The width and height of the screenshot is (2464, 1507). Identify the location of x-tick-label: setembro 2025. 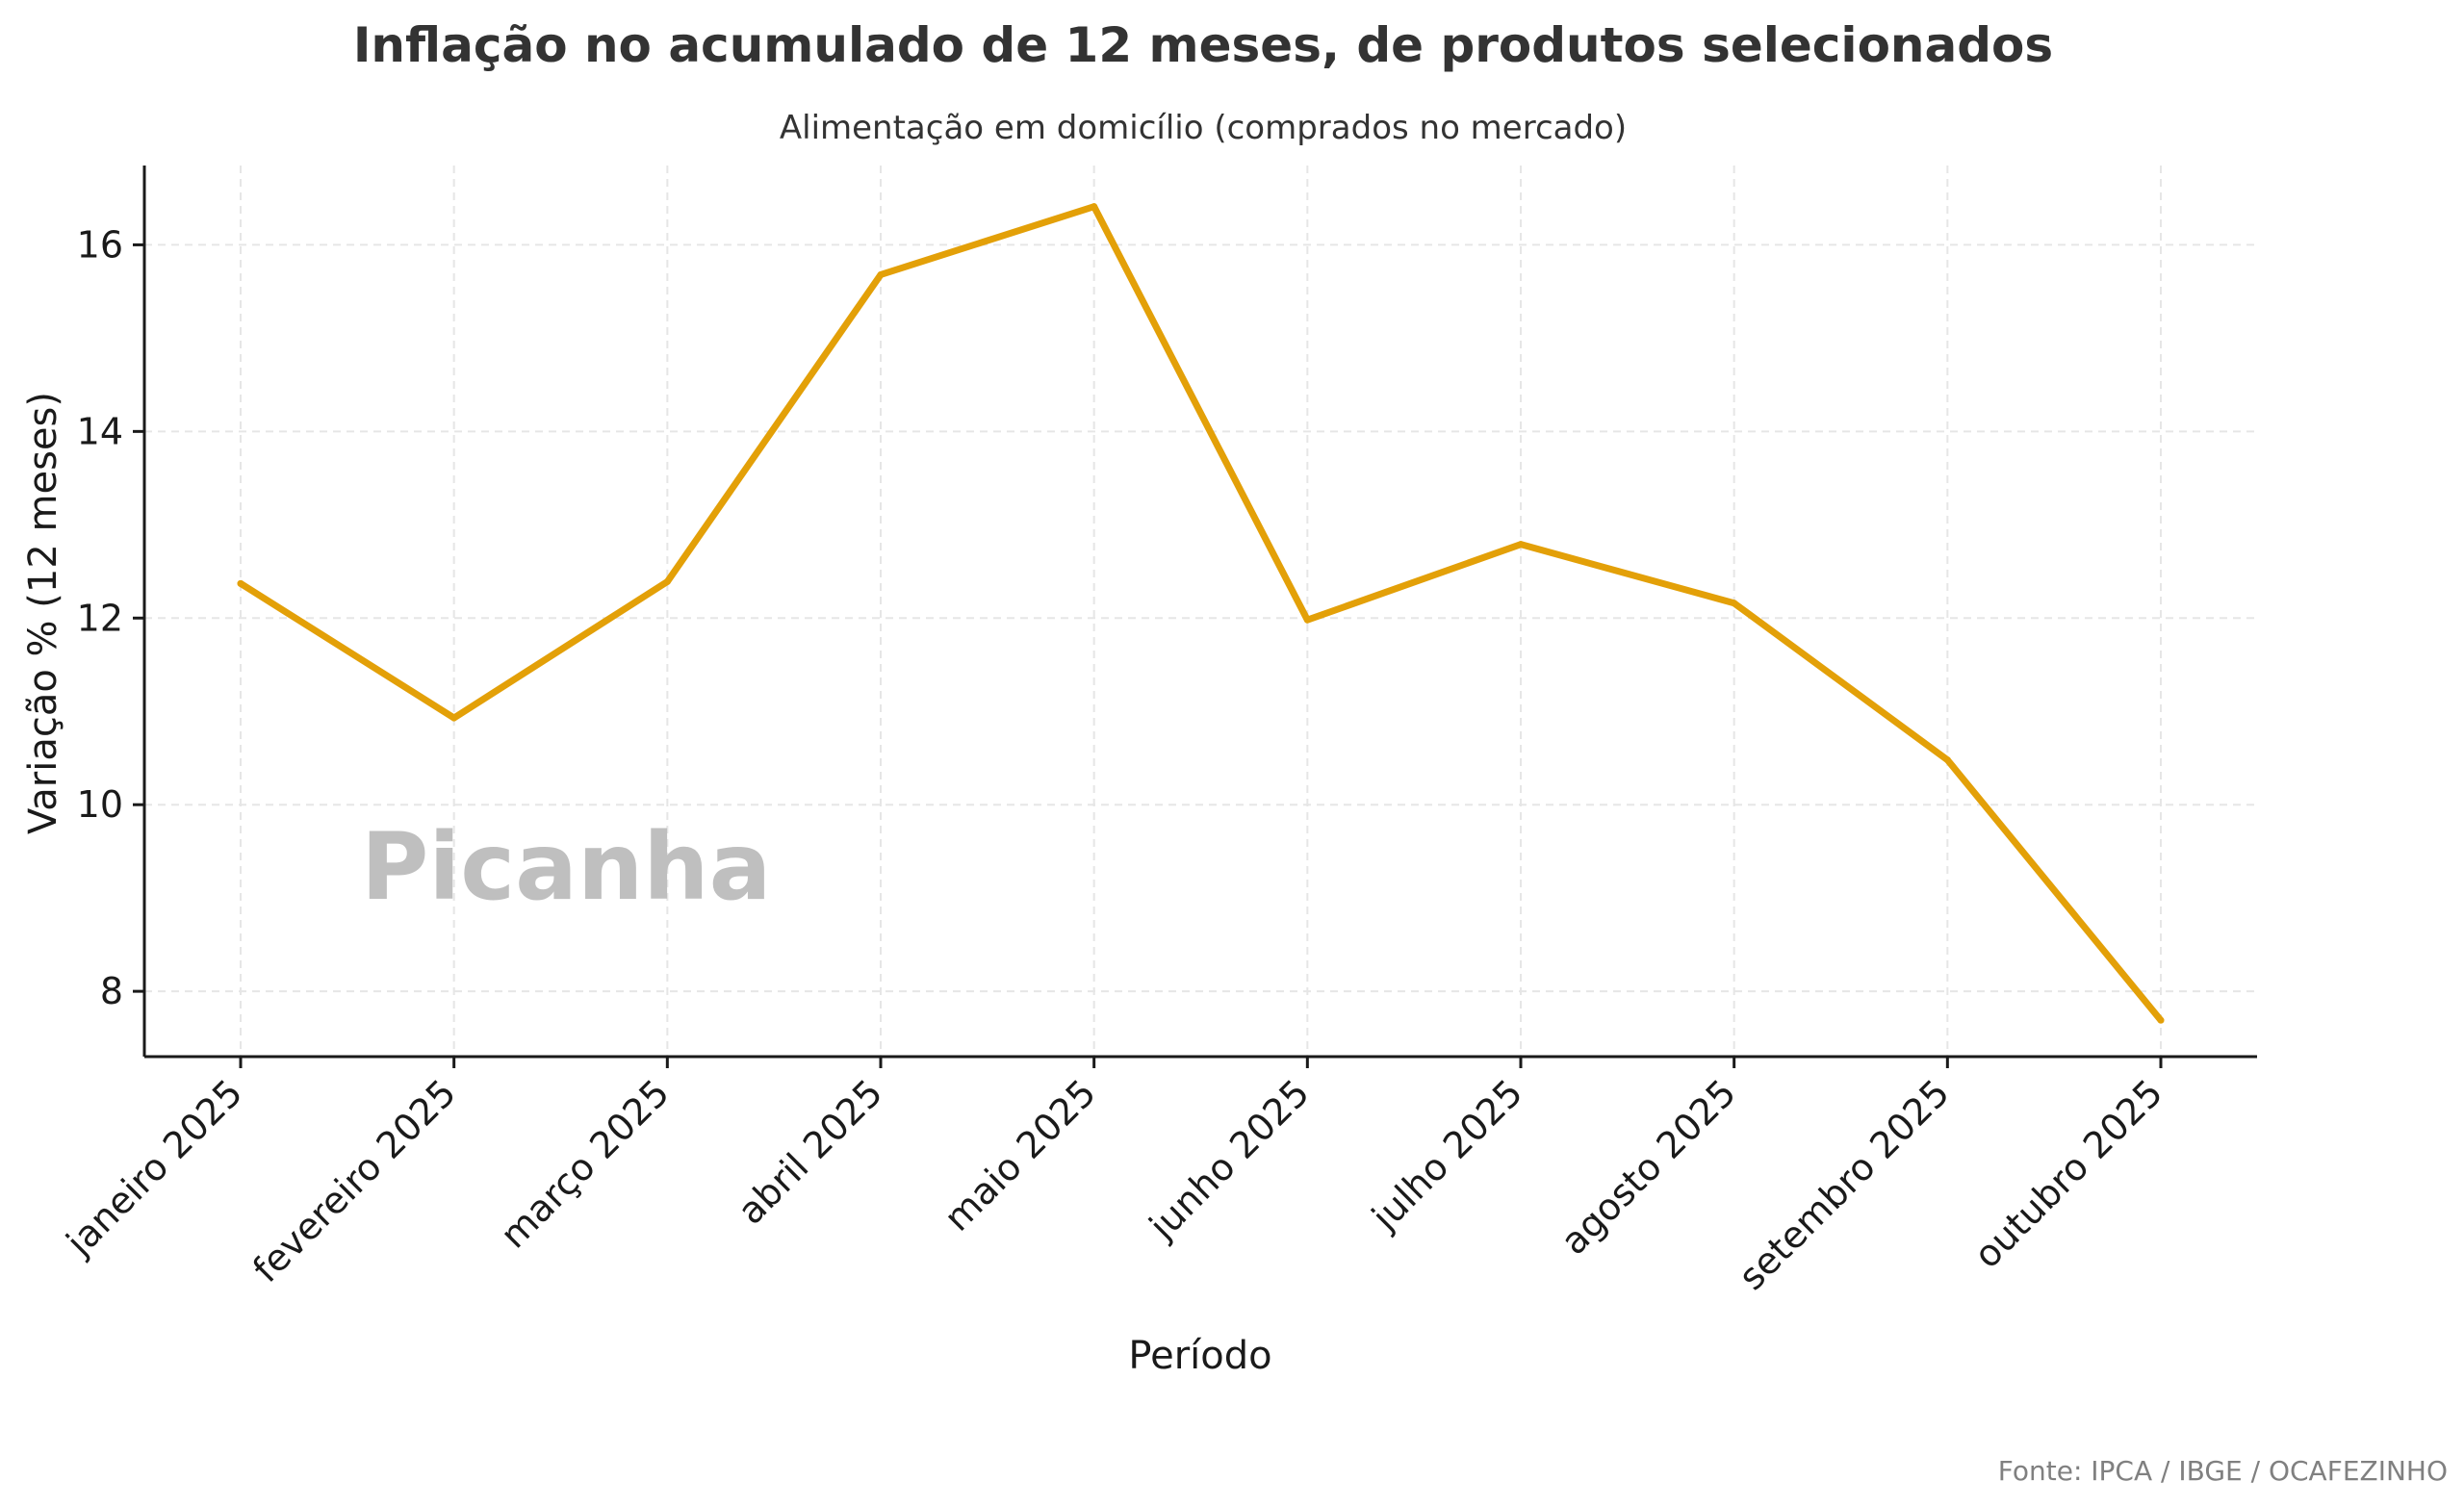
(1844, 1184).